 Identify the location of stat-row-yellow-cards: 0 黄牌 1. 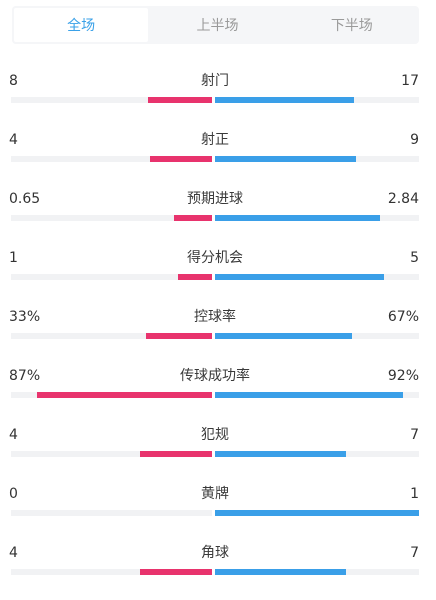
(218, 505).